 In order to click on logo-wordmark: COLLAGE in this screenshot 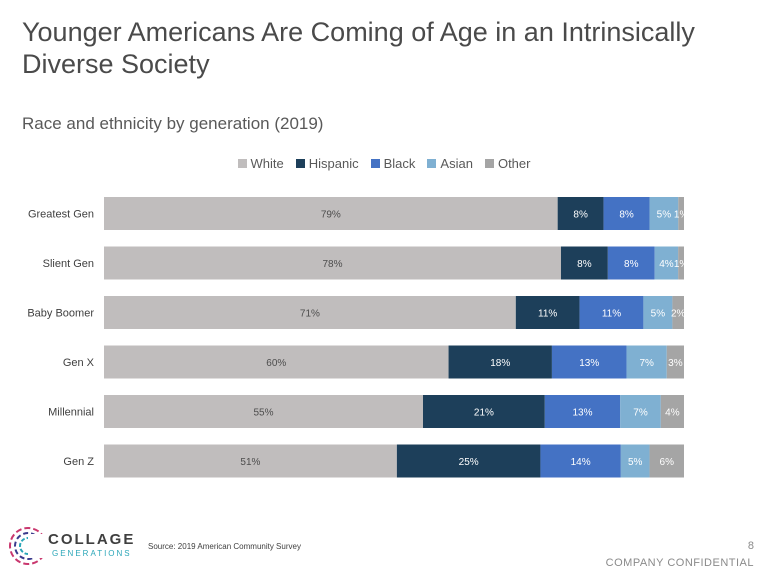, I will do `click(92, 539)`.